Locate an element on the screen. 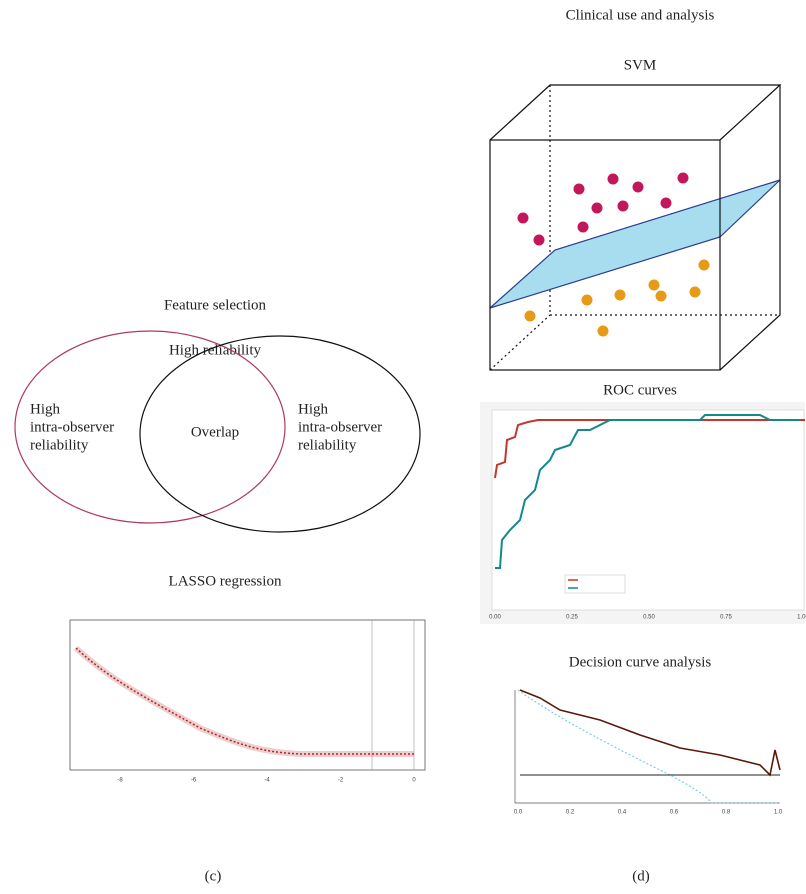 This screenshot has height=894, width=806. svm-cube is located at coordinates (635, 227).